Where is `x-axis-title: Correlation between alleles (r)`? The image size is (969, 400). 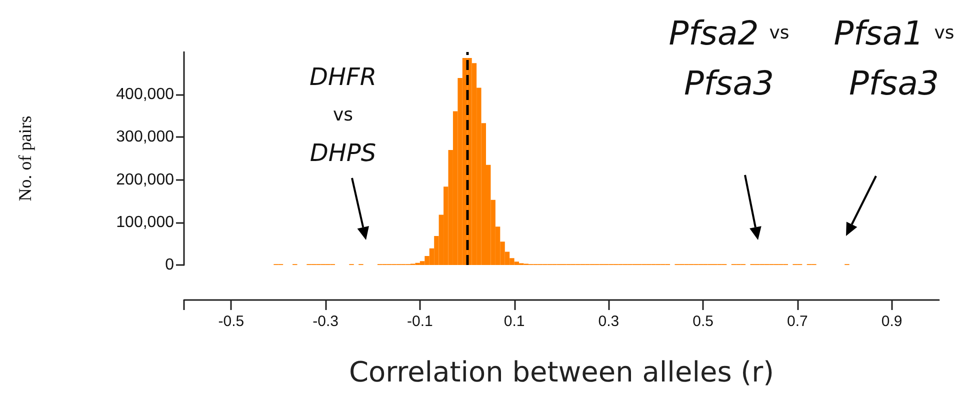 x-axis-title: Correlation between alleles (r) is located at coordinates (561, 372).